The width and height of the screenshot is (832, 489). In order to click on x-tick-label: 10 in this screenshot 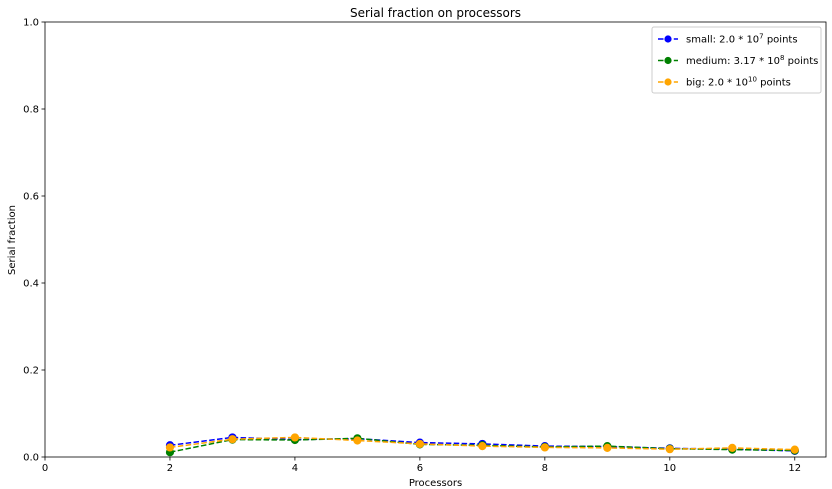, I will do `click(669, 468)`.